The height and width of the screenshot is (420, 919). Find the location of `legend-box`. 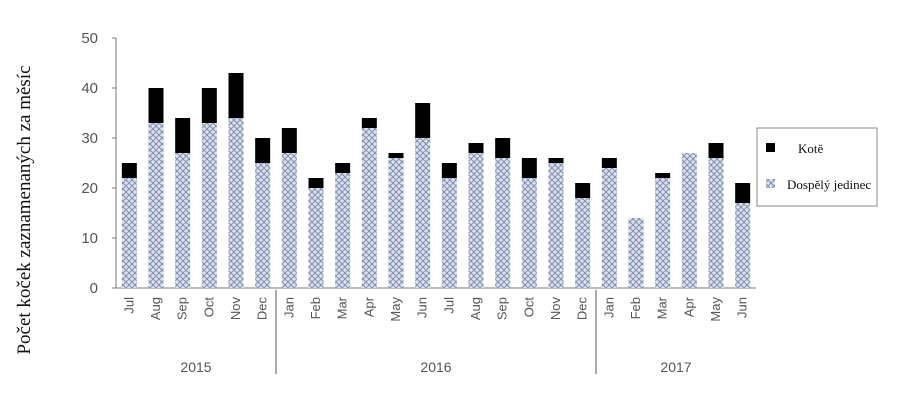

legend-box is located at coordinates (817, 167).